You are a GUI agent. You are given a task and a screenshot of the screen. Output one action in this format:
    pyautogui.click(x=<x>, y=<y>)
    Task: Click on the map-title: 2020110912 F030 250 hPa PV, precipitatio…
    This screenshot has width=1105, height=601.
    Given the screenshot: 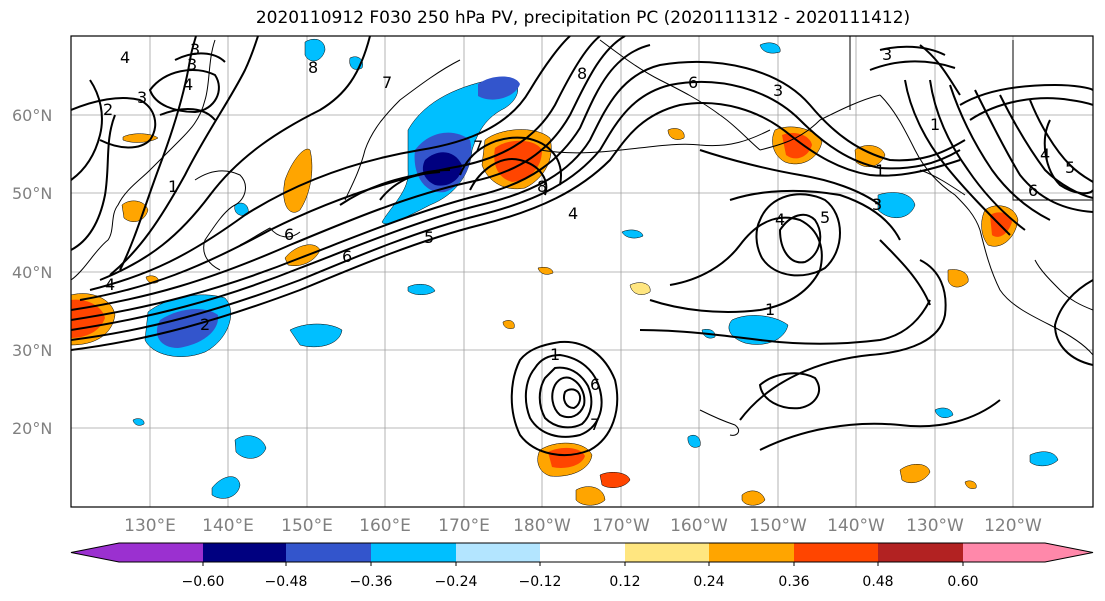 What is the action you would take?
    pyautogui.click(x=583, y=18)
    